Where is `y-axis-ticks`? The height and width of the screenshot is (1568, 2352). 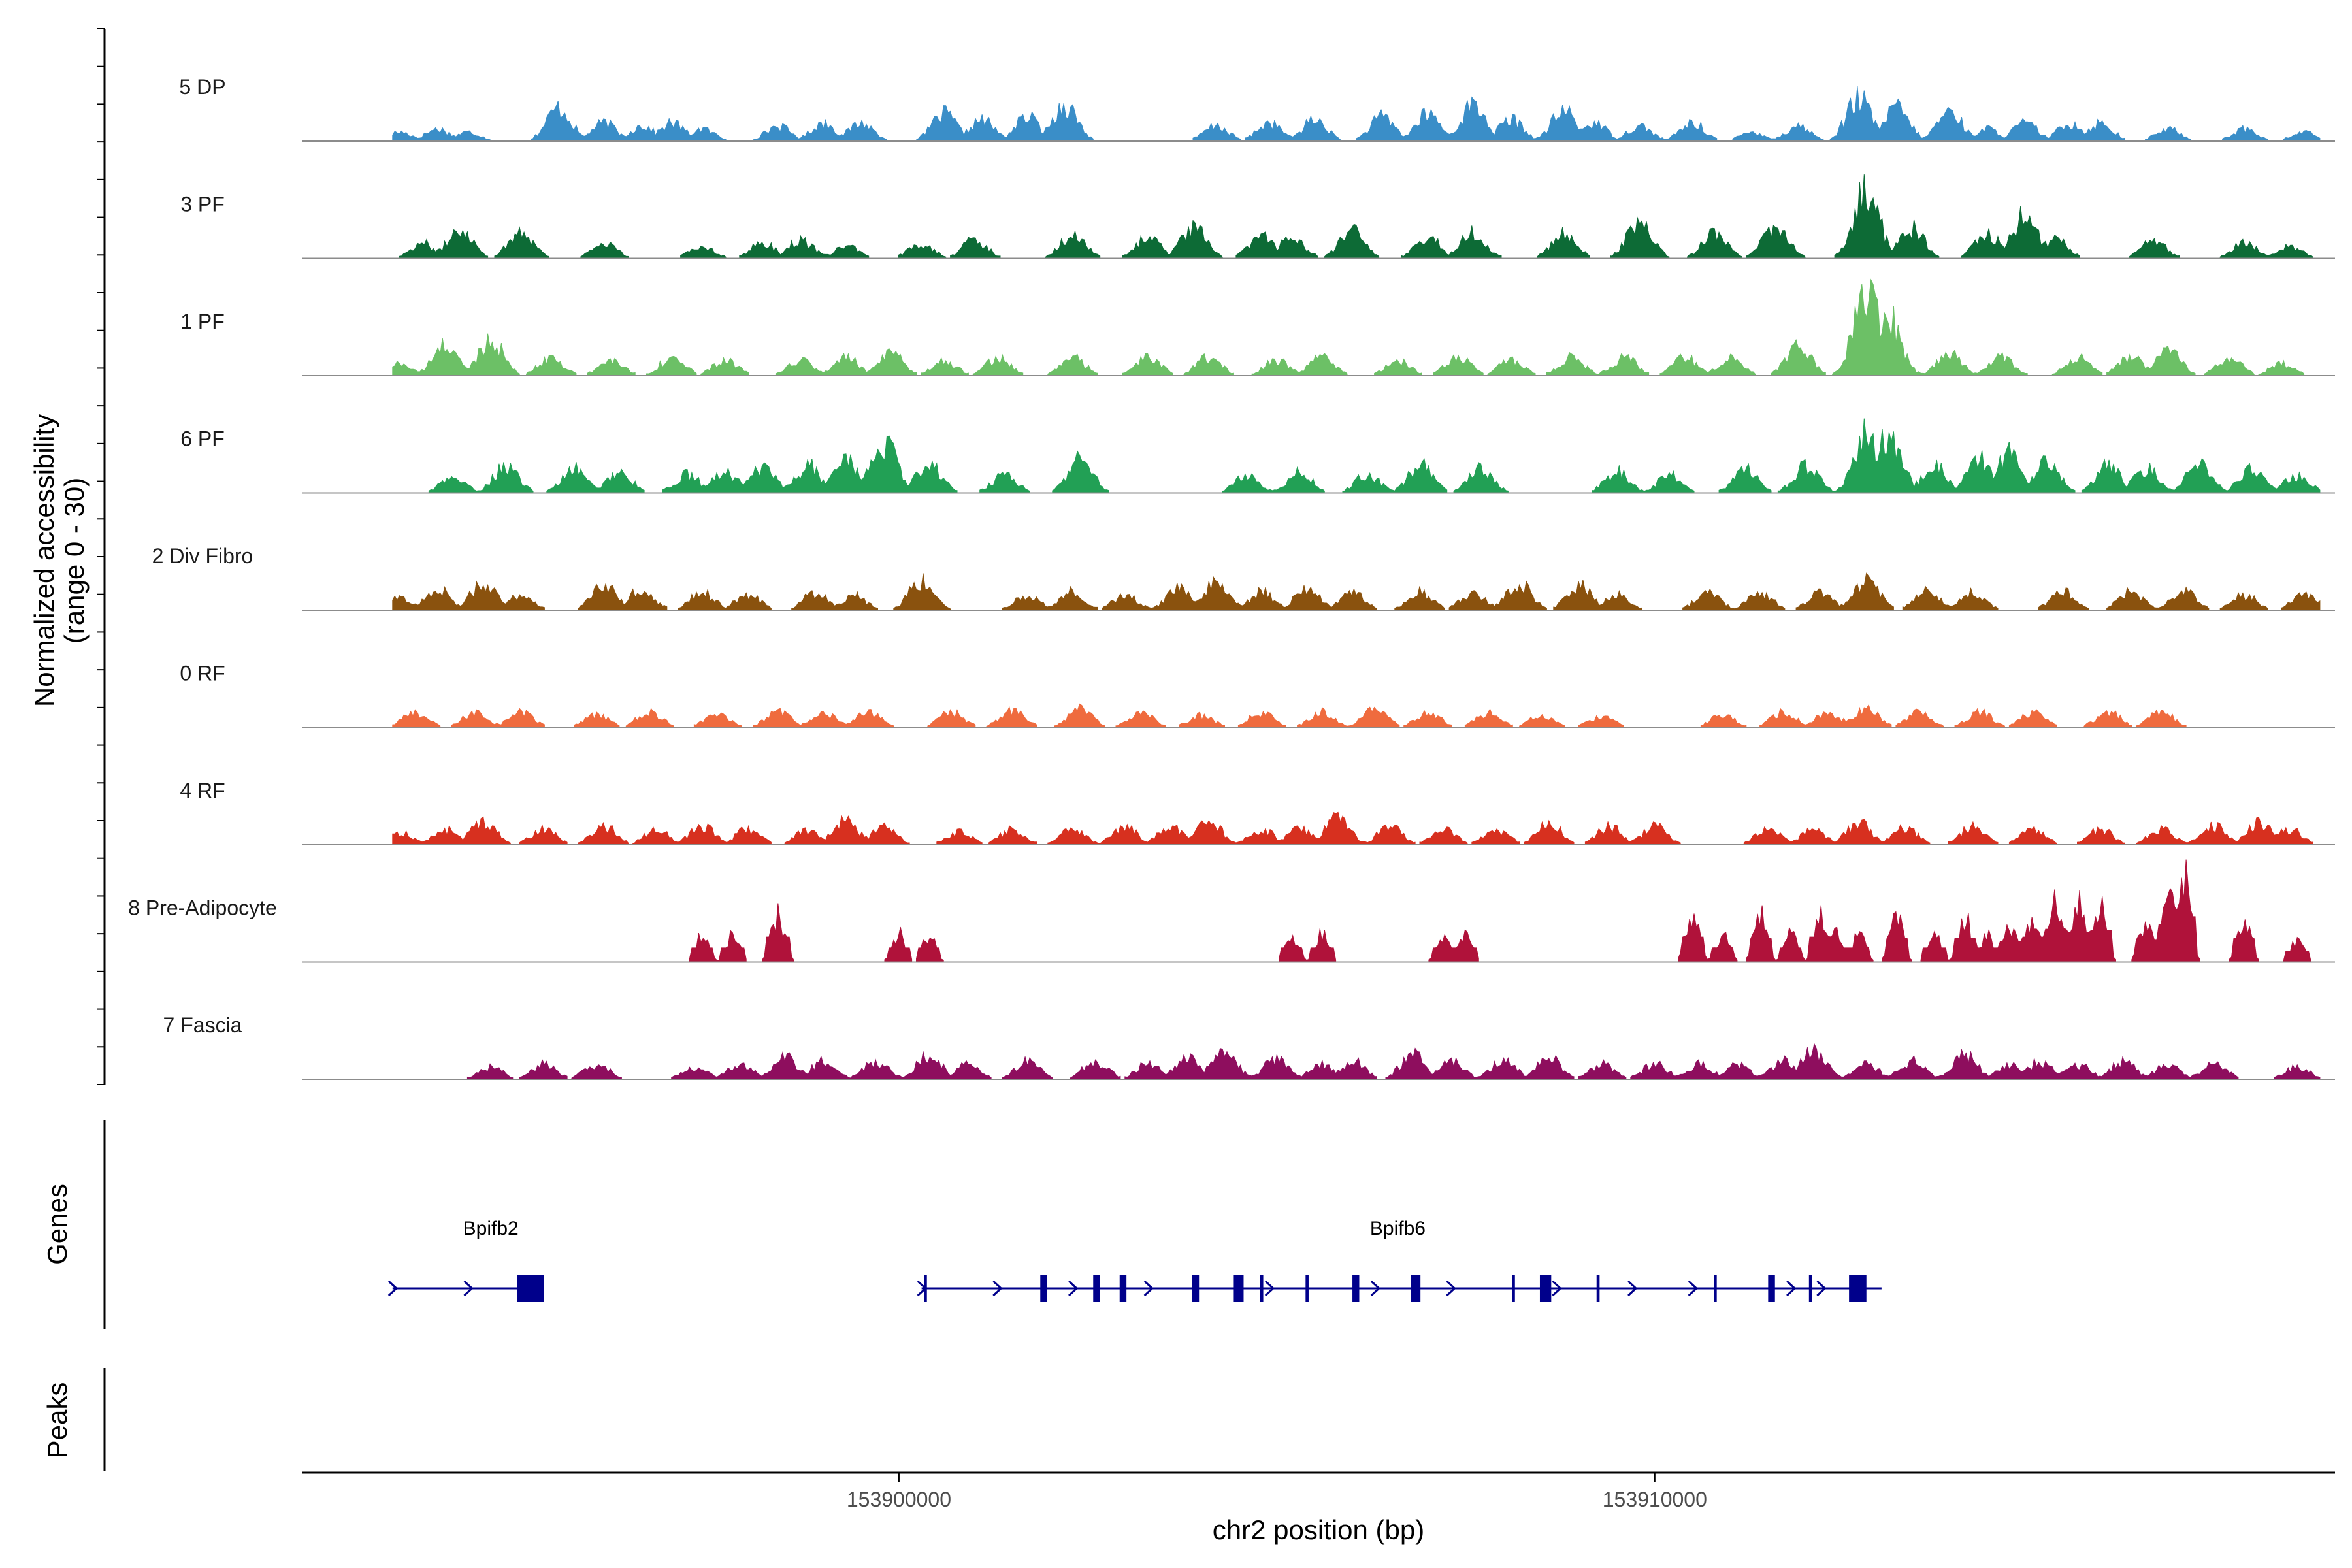
y-axis-ticks is located at coordinates (101, 556).